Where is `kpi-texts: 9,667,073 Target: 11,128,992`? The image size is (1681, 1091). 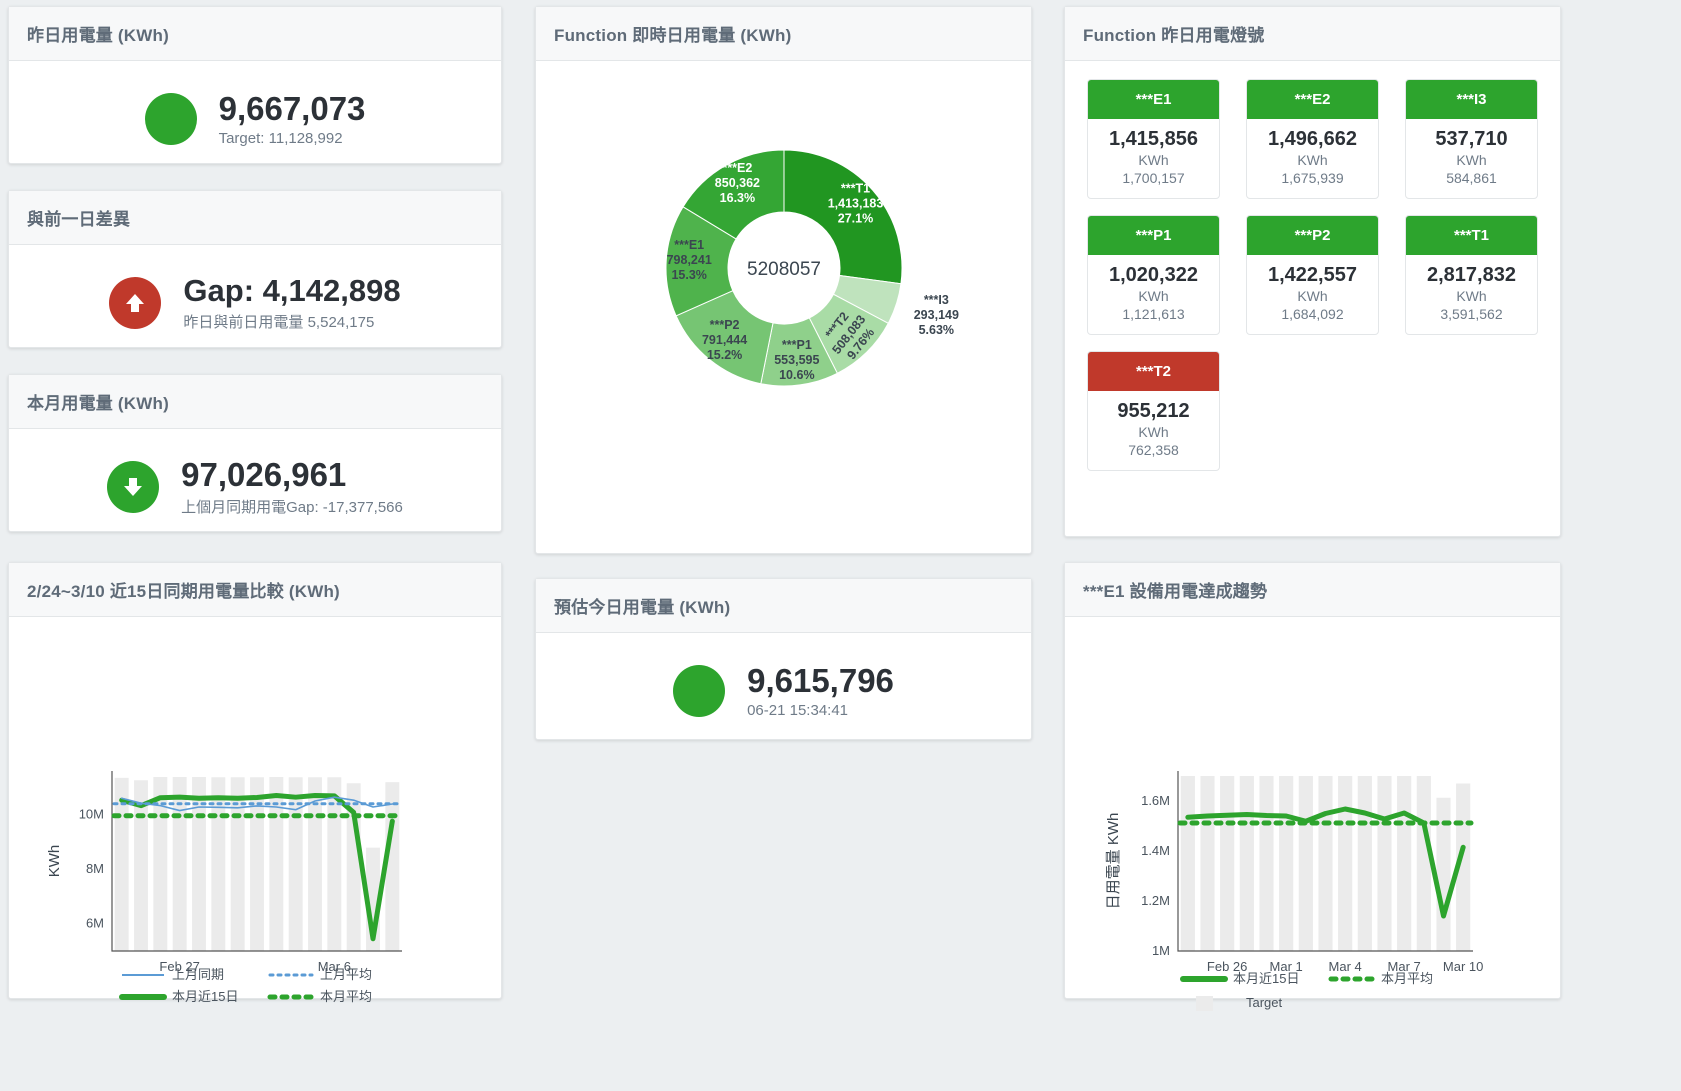
kpi-texts: 9,667,073 Target: 11,128,992 is located at coordinates (292, 118).